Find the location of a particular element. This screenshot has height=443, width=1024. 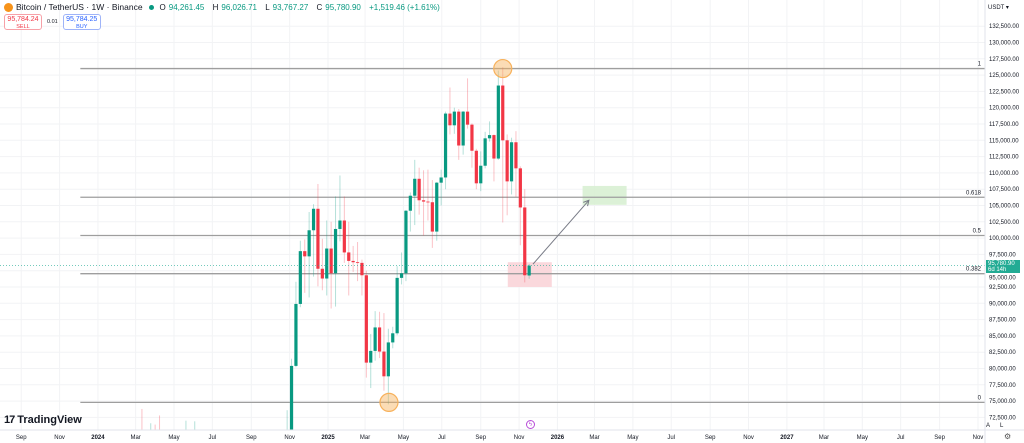

y-tick-label: 110,000.00 is located at coordinates (1004, 174).